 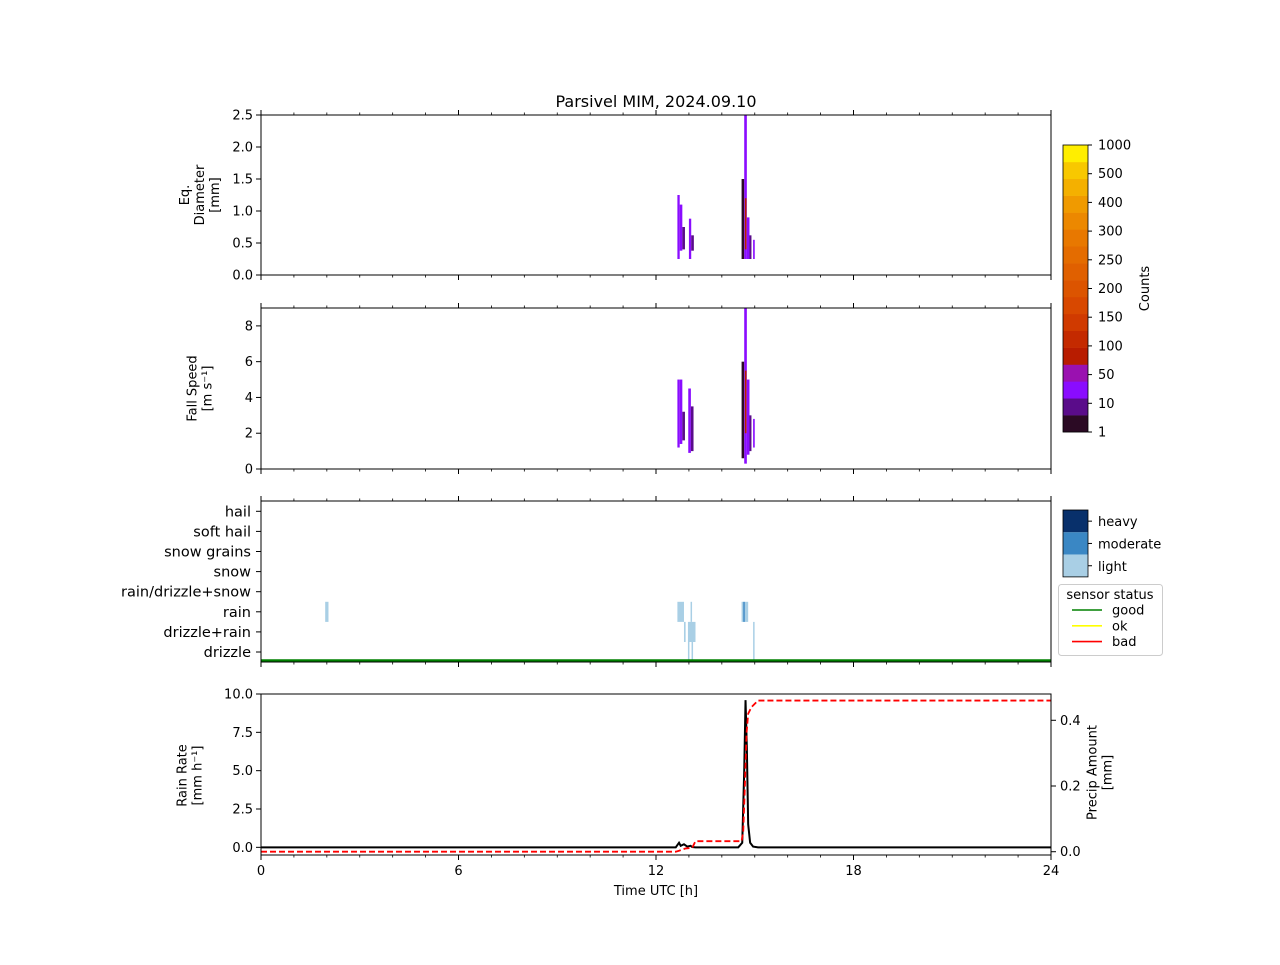 What do you see at coordinates (1110, 174) in the screenshot?
I see `colorbar-tick-label: 500` at bounding box center [1110, 174].